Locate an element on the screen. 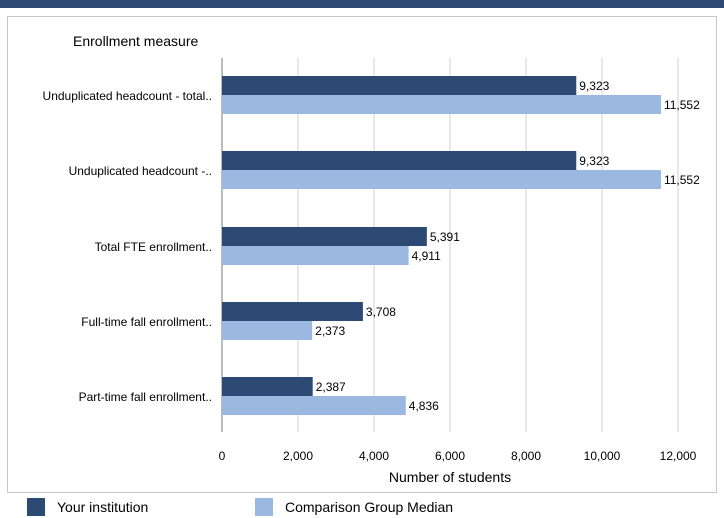  x-tick-label-0: 0 is located at coordinates (222, 456).